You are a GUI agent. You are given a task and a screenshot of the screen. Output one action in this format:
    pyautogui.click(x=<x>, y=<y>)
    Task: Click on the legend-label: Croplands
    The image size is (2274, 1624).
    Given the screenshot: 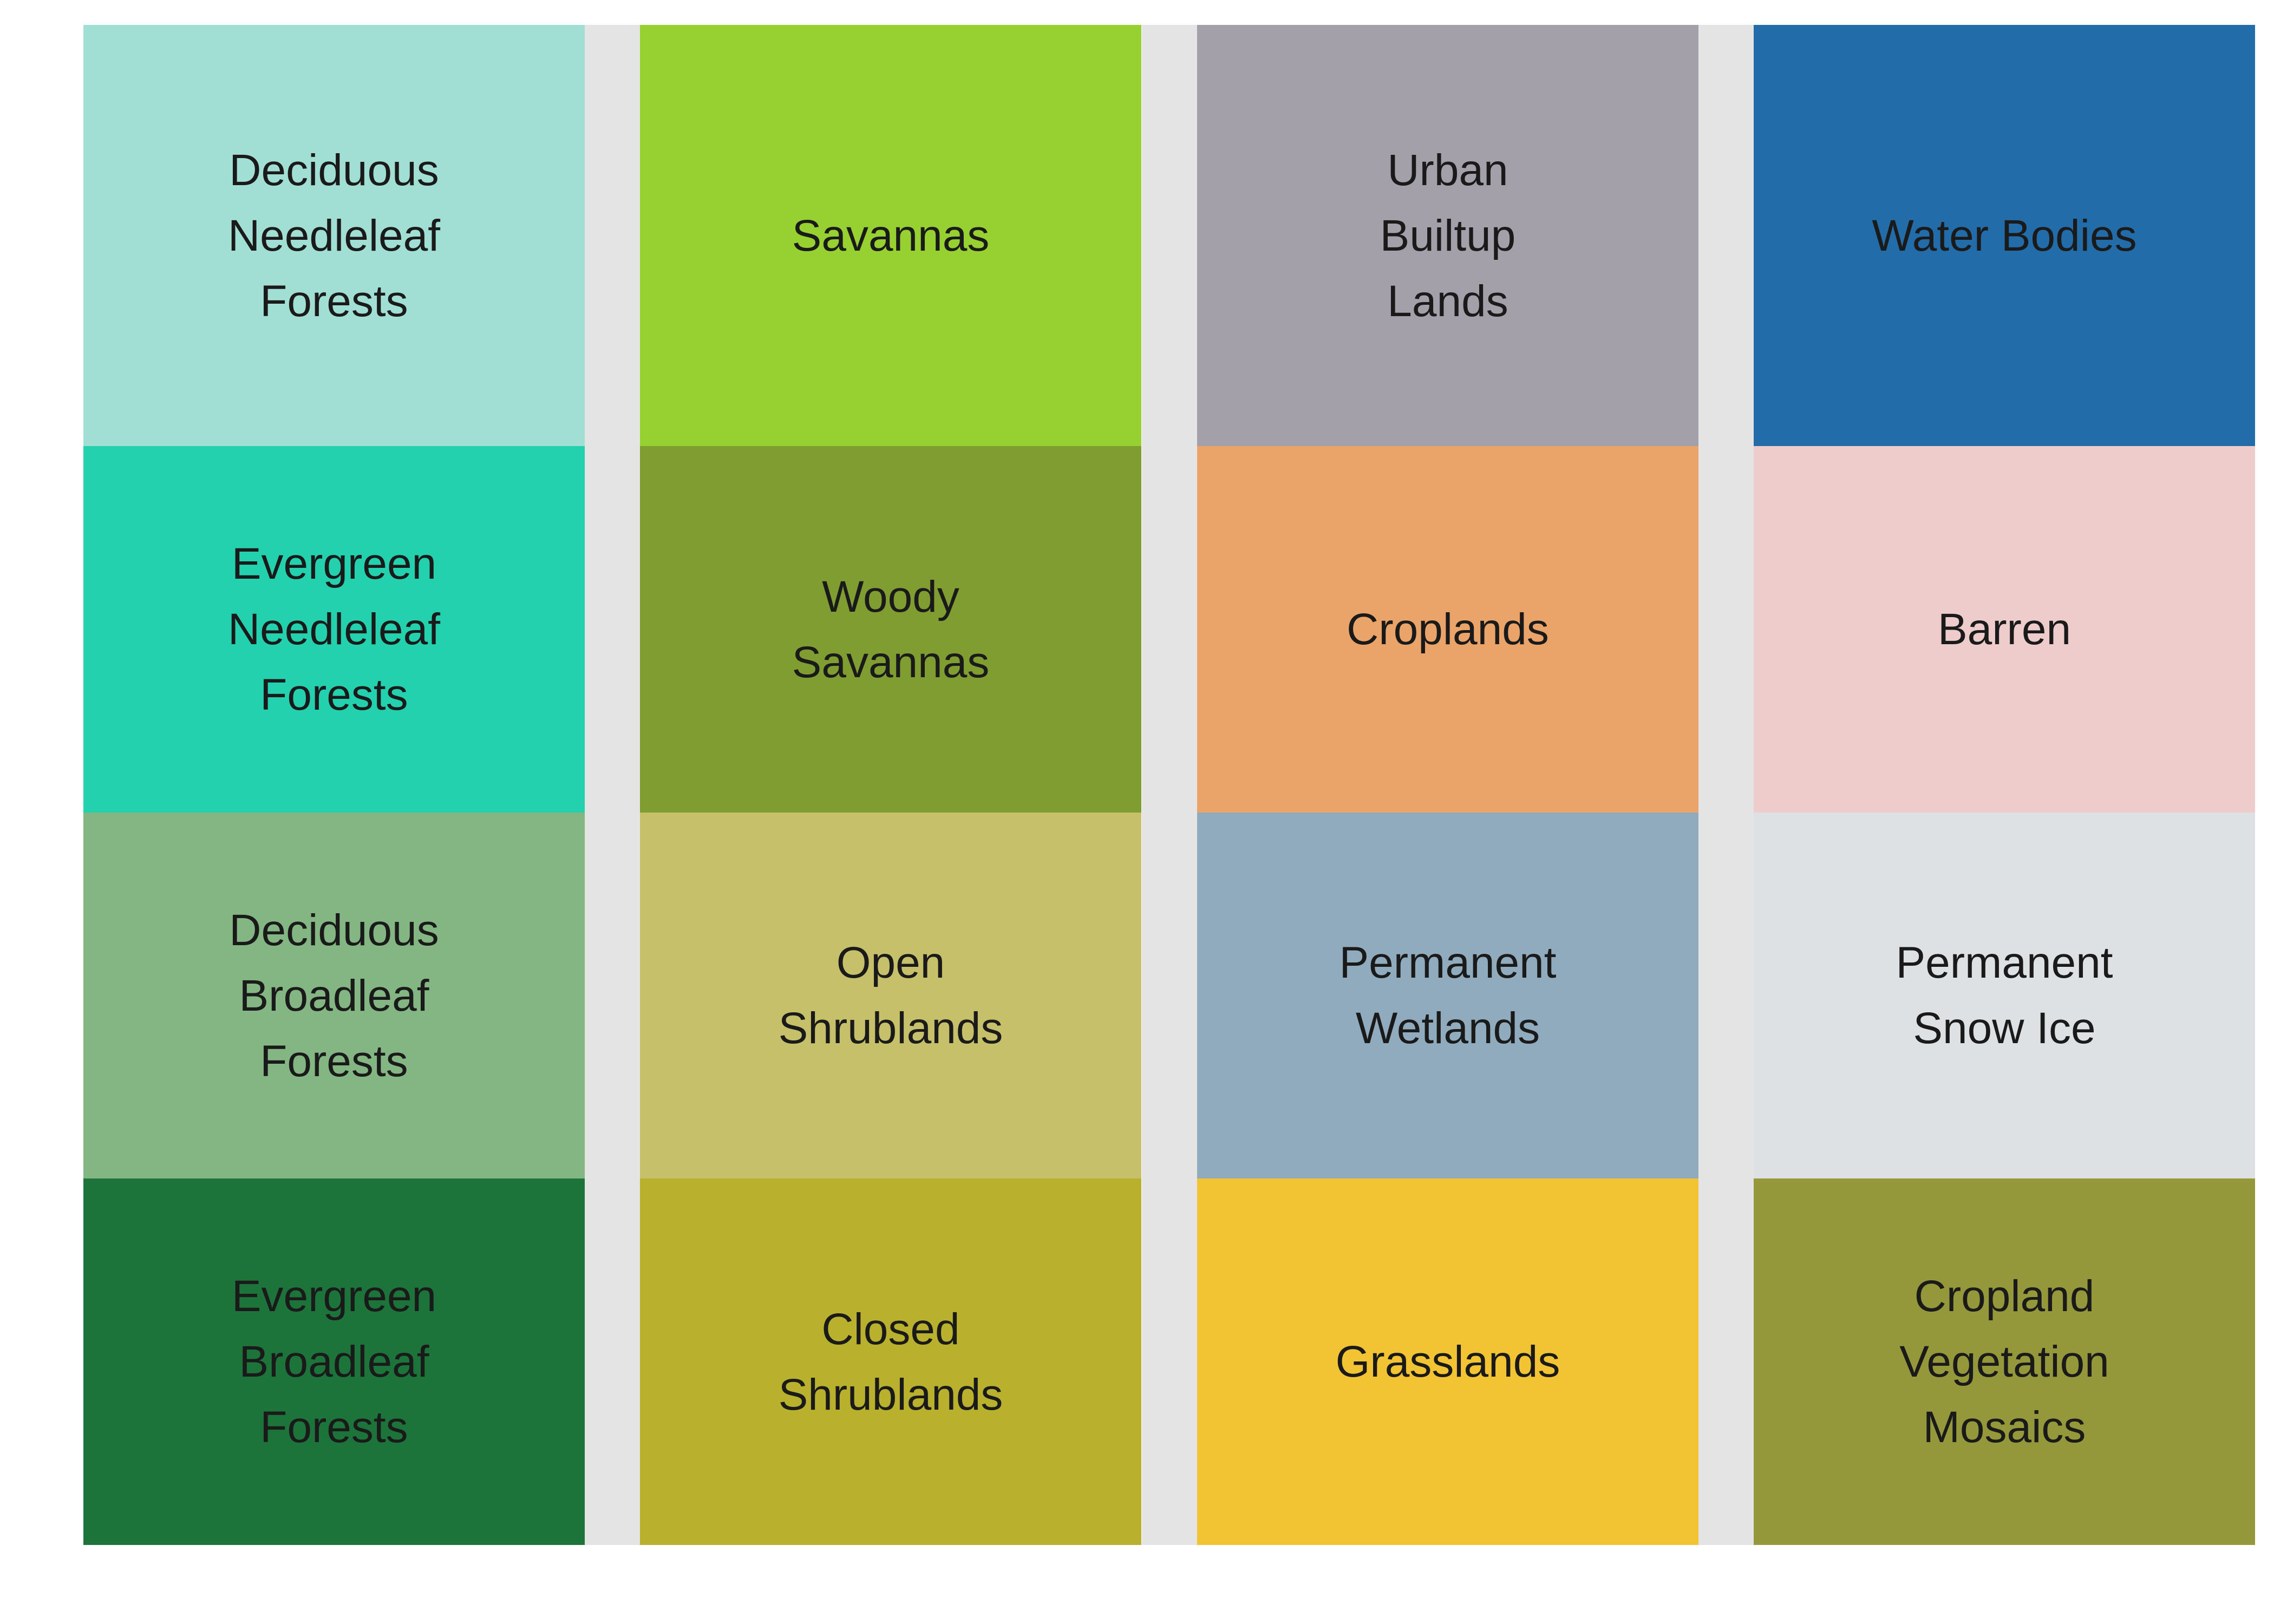 What is the action you would take?
    pyautogui.click(x=1448, y=629)
    